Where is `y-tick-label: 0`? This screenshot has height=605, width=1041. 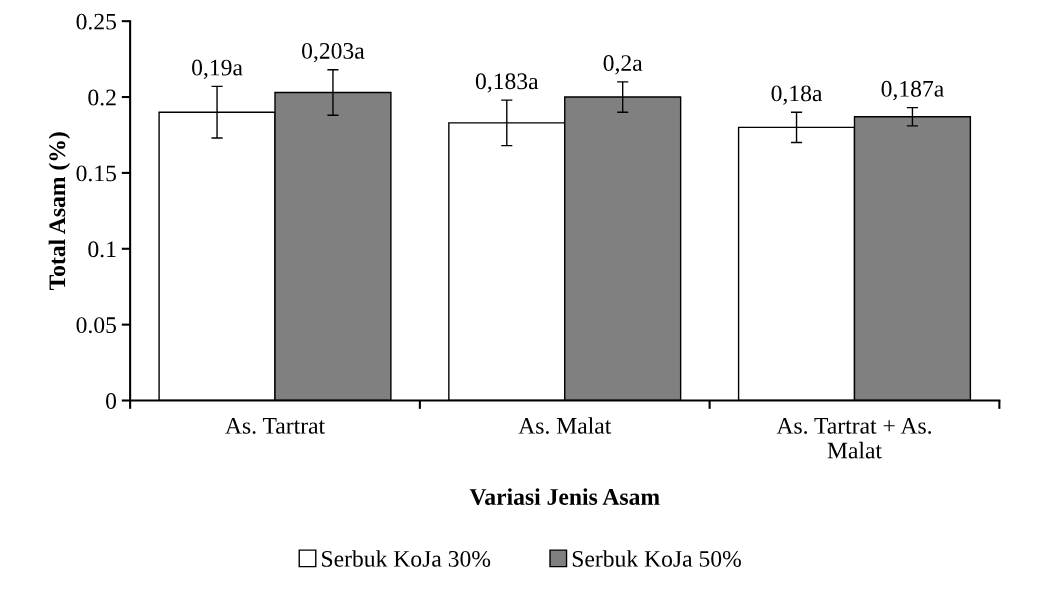
y-tick-label: 0 is located at coordinates (111, 401).